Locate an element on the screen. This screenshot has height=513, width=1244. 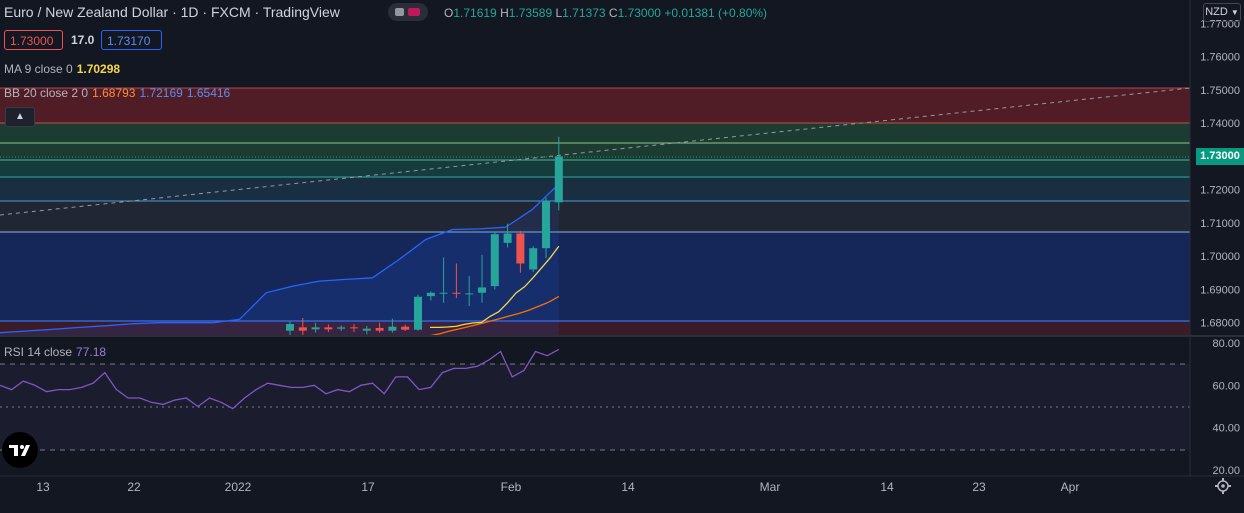
price-tick-label: 1.72000 is located at coordinates (1220, 191).